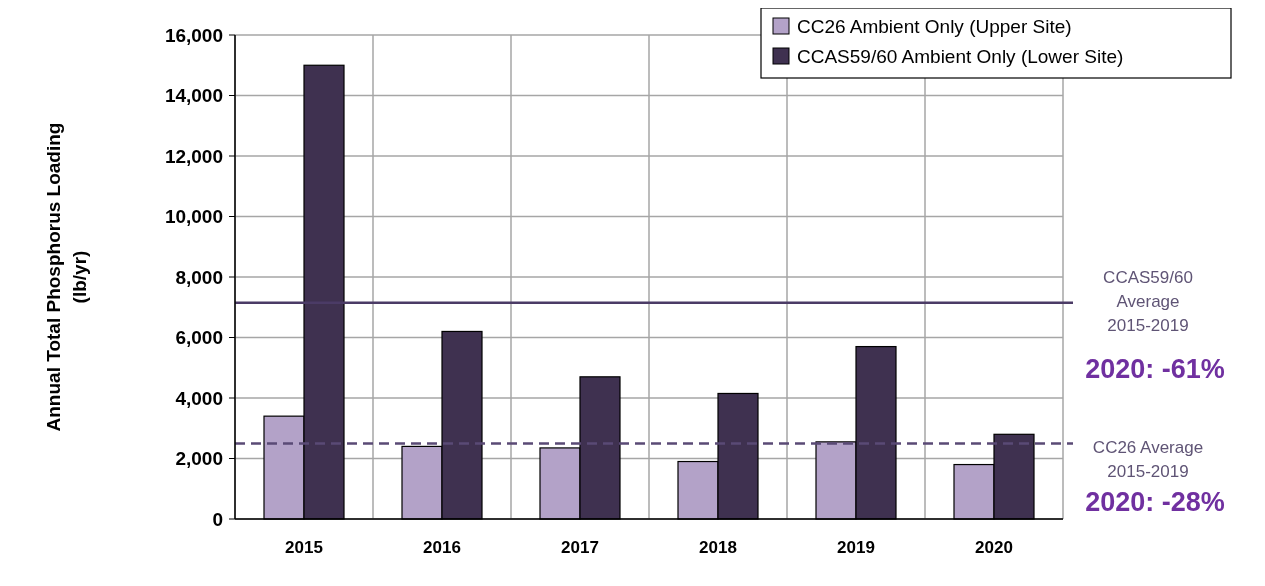 Image resolution: width=1265 pixels, height=586 pixels. I want to click on x-tick-label: 2015, so click(304, 547).